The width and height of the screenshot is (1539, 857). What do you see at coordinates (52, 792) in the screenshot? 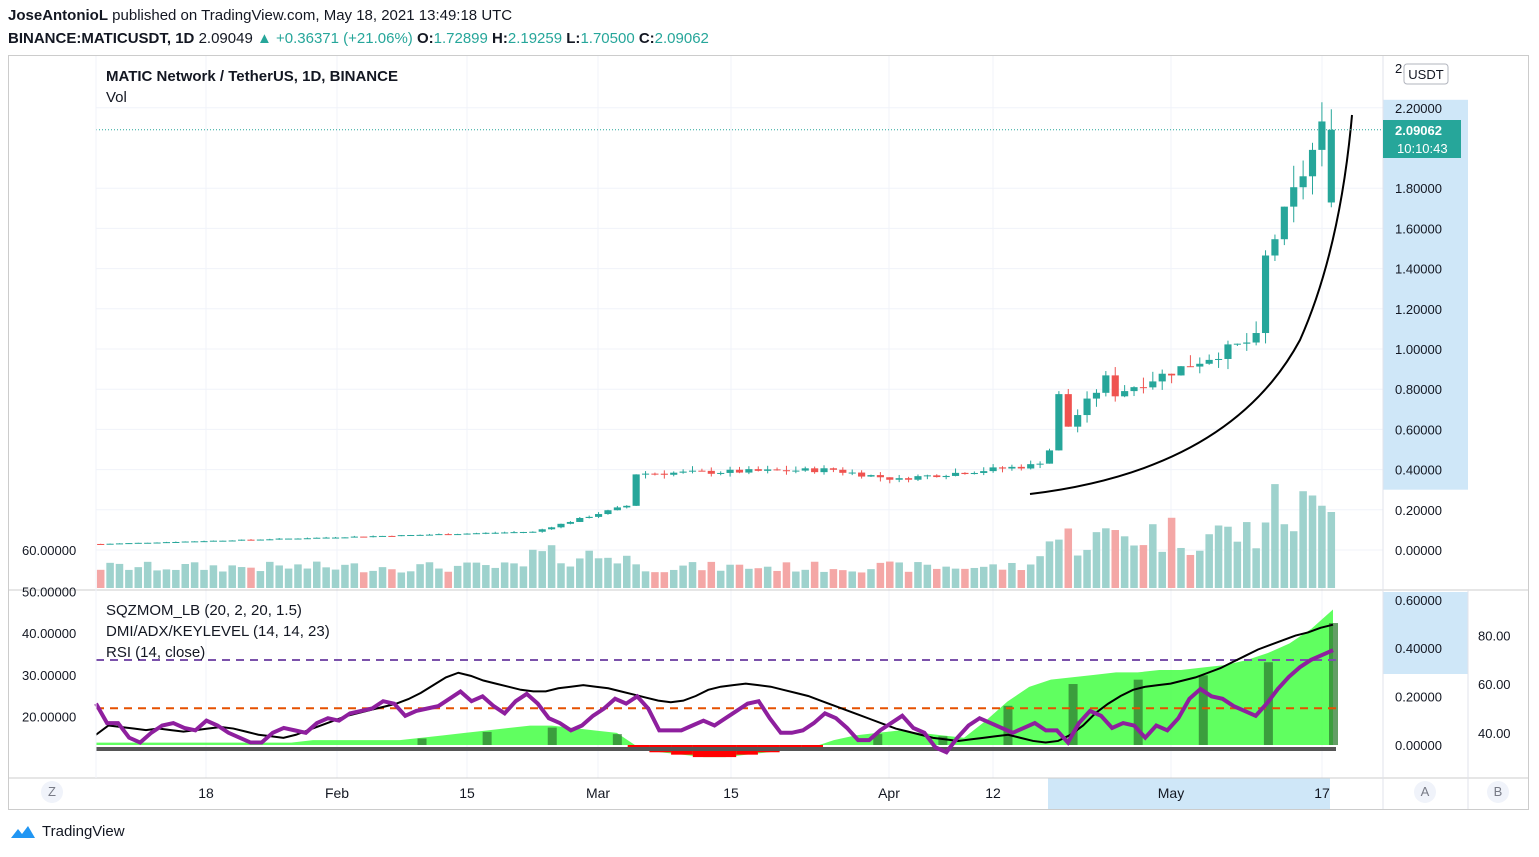
I see `zoom-button: Z` at bounding box center [52, 792].